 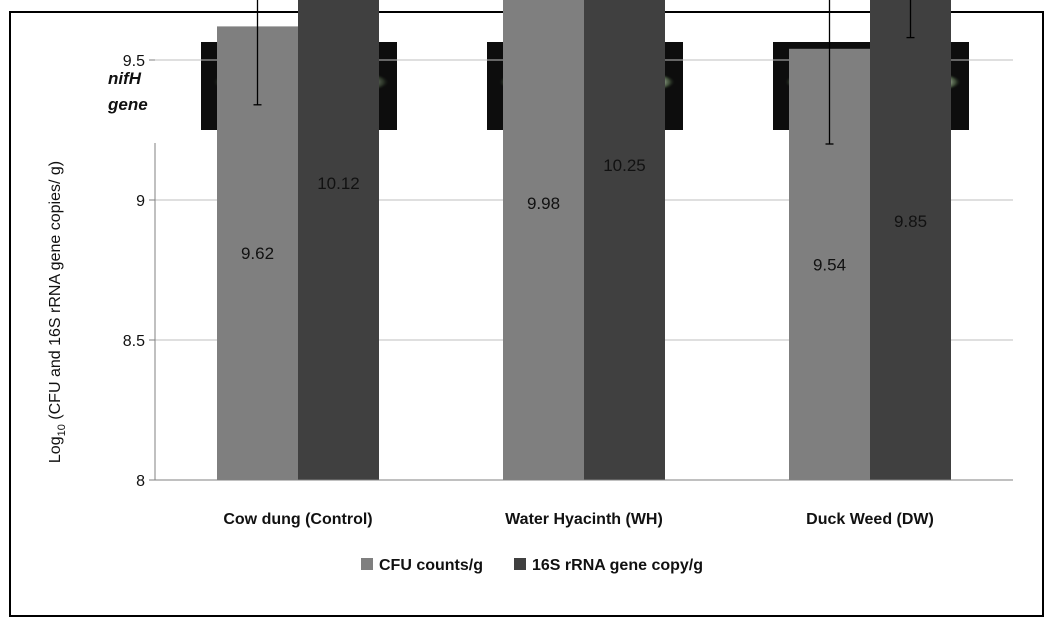 I want to click on legend: CFU counts/g 16S rRNA gene copy/g, so click(x=532, y=565).